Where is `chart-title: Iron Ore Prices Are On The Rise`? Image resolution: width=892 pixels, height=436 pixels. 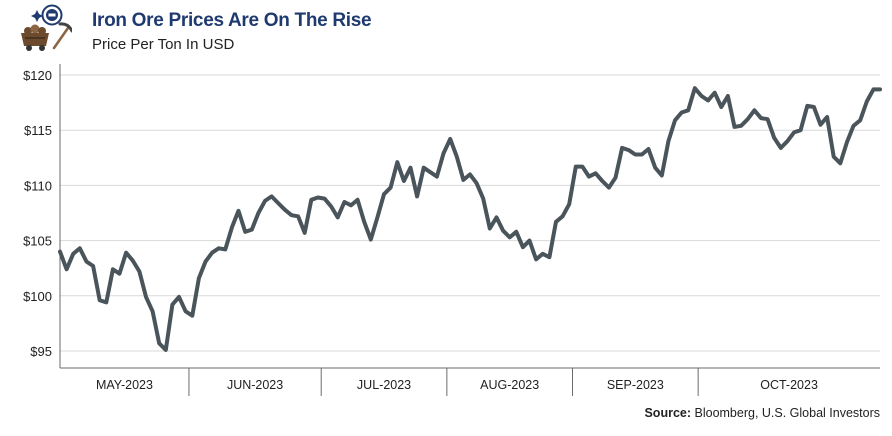
chart-title: Iron Ore Prices Are On The Rise is located at coordinates (232, 20).